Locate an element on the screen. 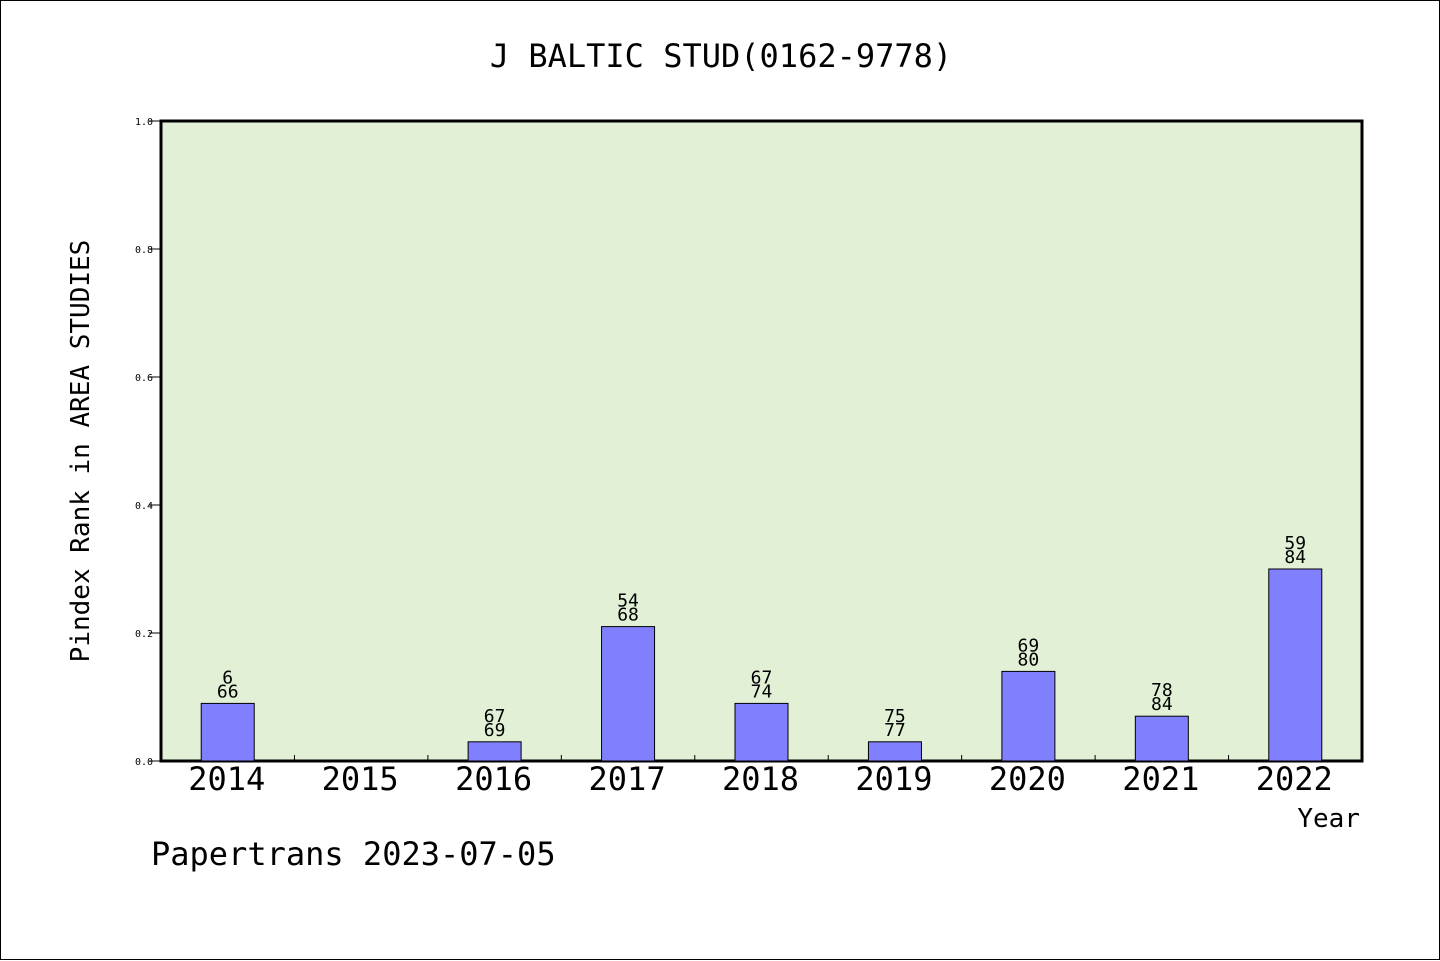  bar-label-total: 68 is located at coordinates (628, 615).